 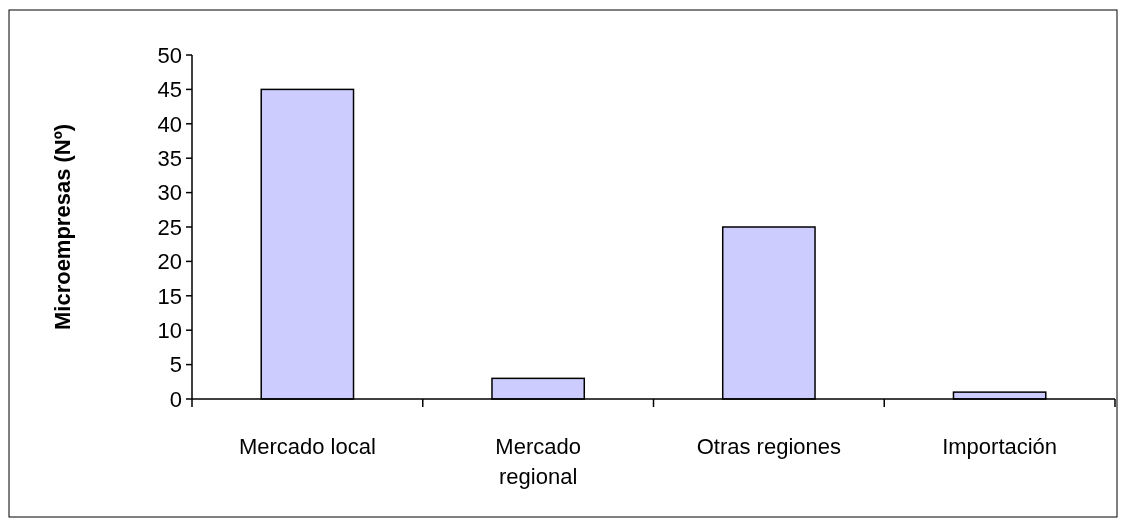 I want to click on x-tick-label: Mercado regional, so click(x=538, y=461).